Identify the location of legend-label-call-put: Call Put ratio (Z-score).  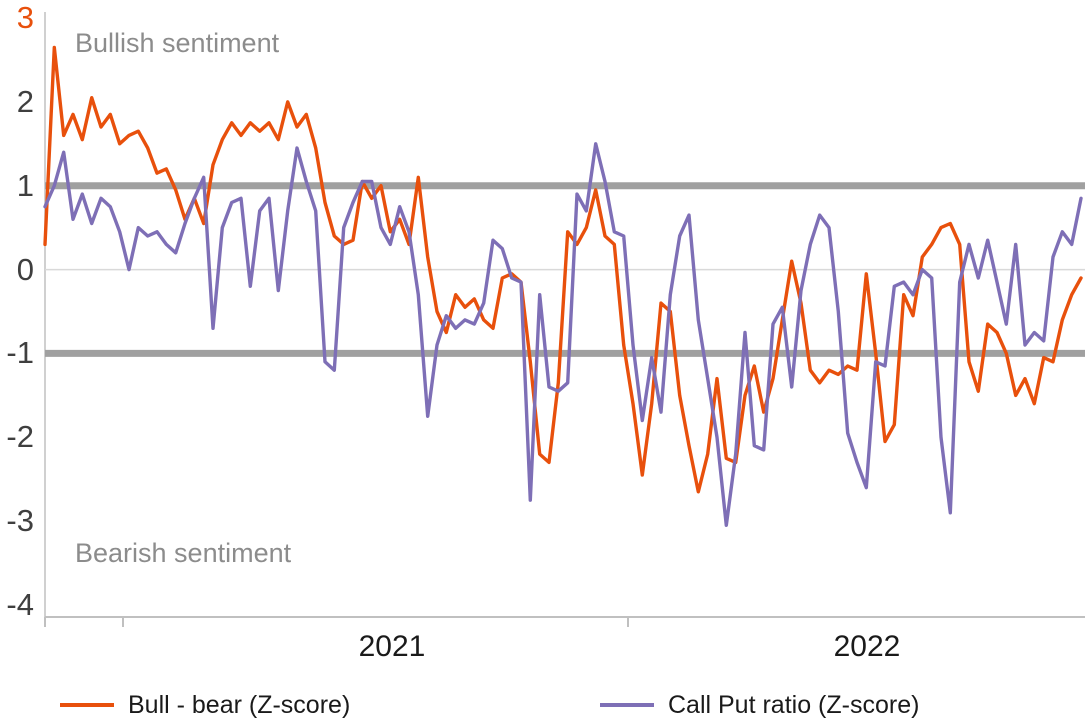
(794, 704).